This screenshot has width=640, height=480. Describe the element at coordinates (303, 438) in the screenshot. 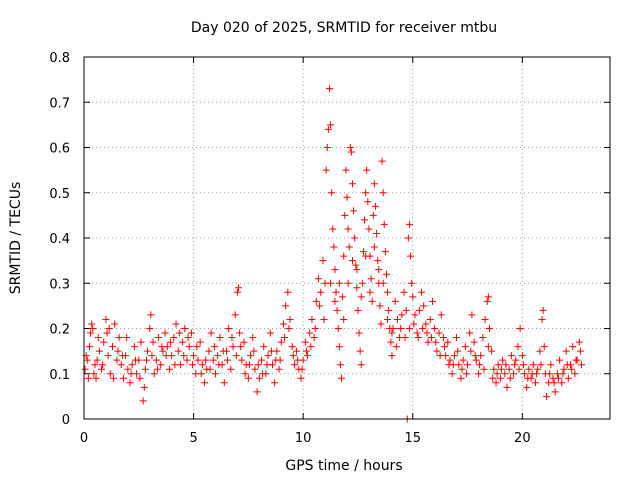

I see `x-tick-label: 10` at that location.